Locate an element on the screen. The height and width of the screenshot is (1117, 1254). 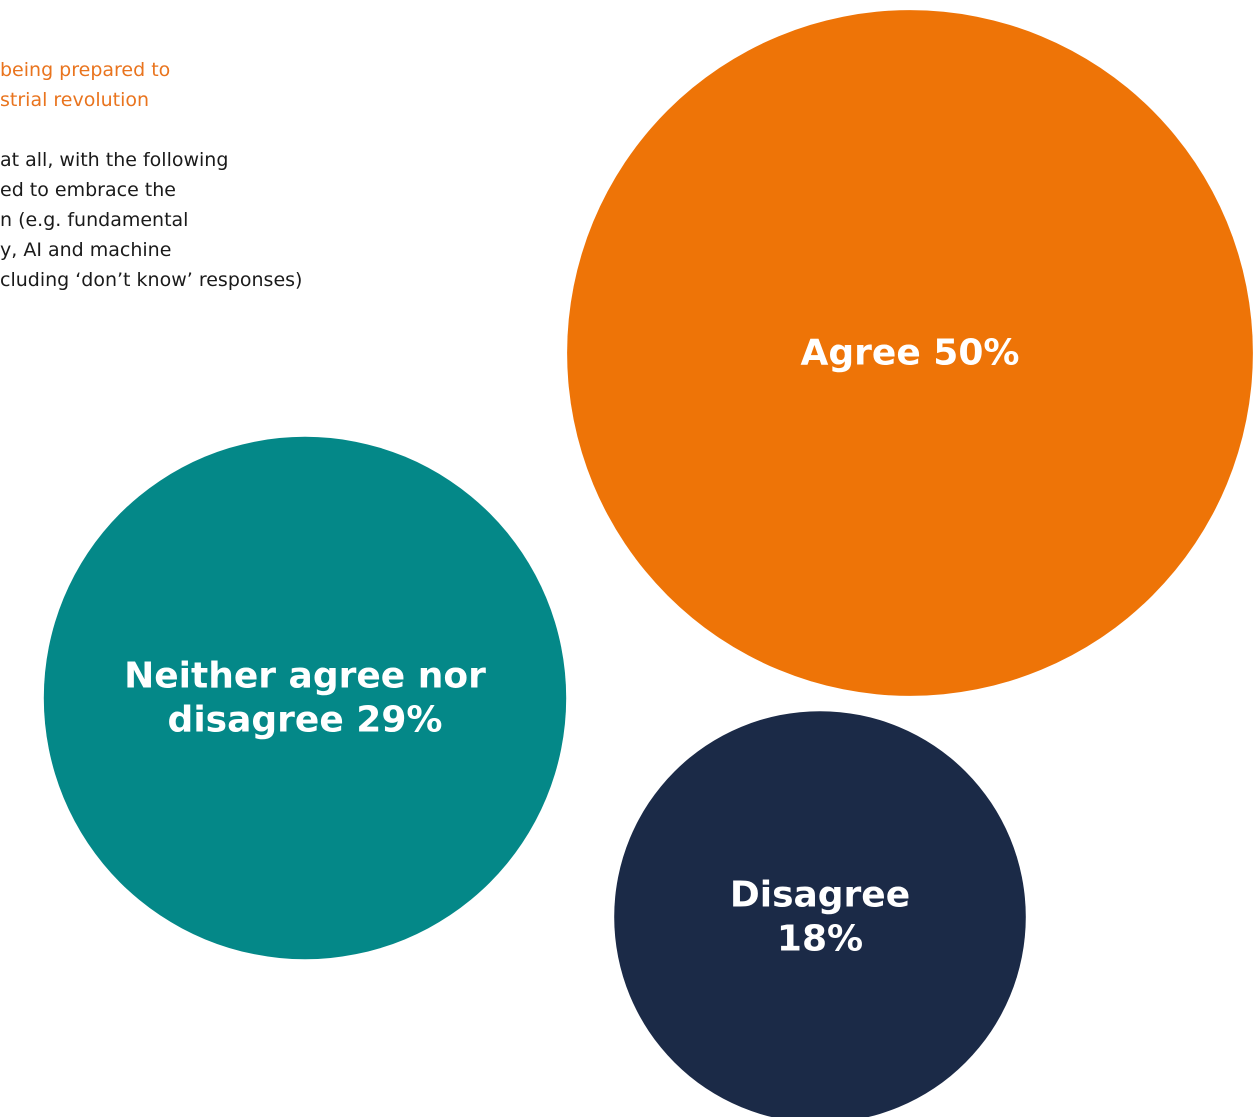
bubble-label-disagree: Disagree is located at coordinates (820, 895).